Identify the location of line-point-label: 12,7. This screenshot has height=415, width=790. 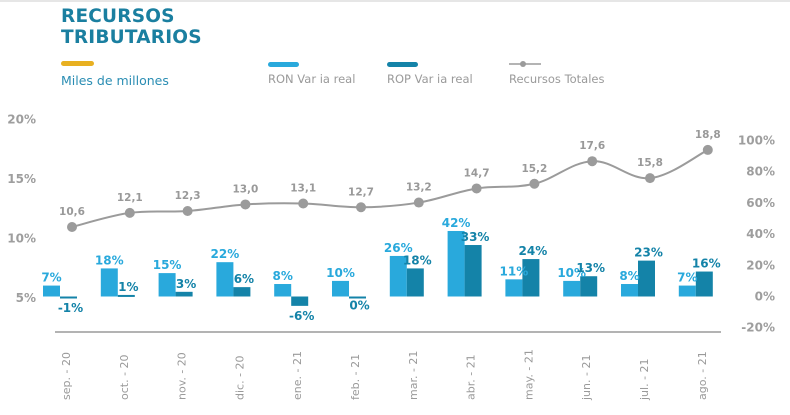
(361, 192).